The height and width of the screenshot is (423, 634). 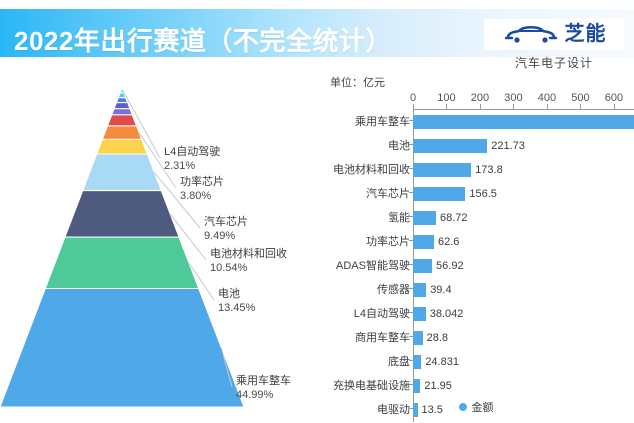 I want to click on brand-name: 芝能, so click(x=585, y=34).